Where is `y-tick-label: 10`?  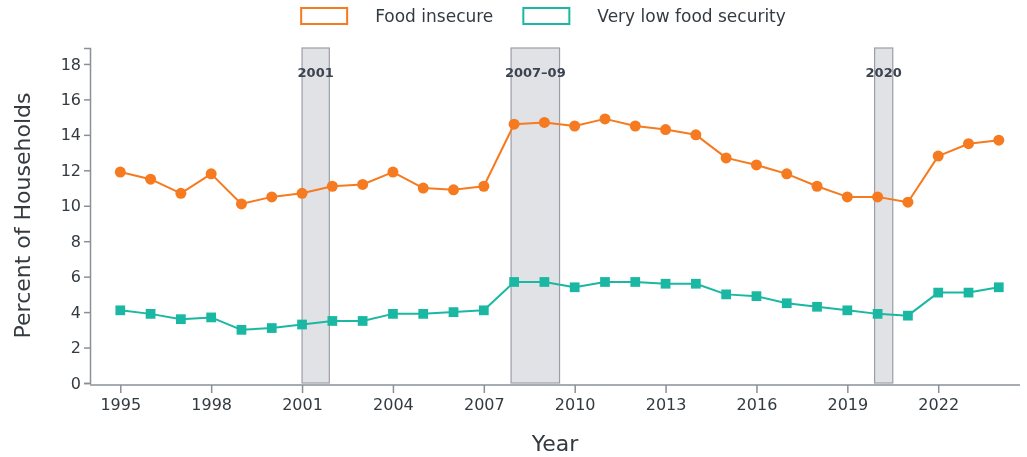
y-tick-label: 10 is located at coordinates (70, 206).